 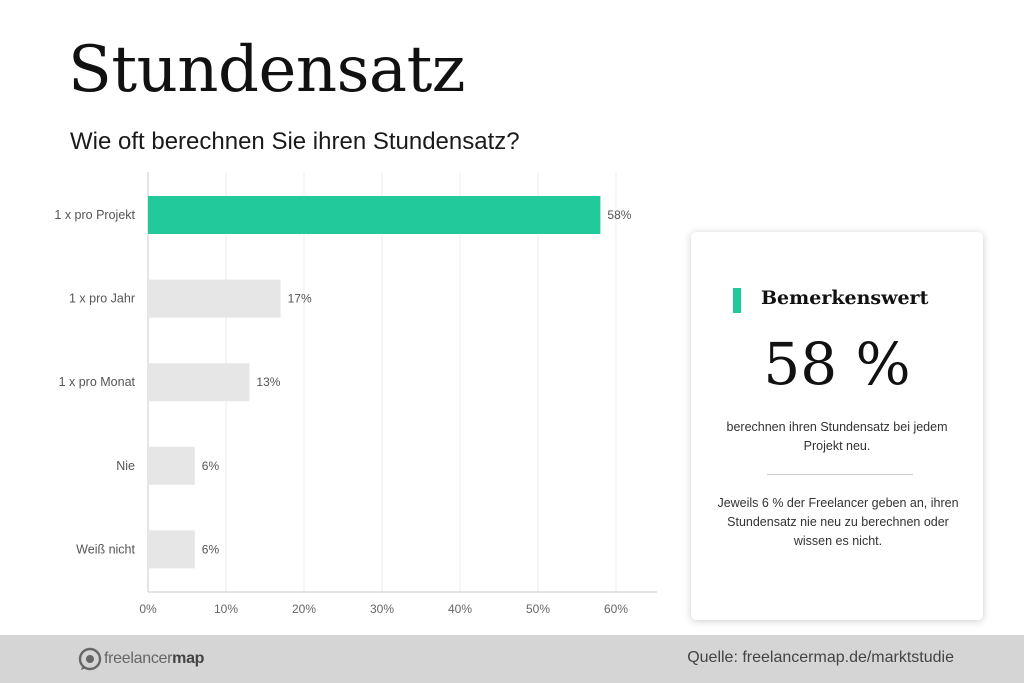 I want to click on x-tick-label: 40%, so click(x=460, y=609).